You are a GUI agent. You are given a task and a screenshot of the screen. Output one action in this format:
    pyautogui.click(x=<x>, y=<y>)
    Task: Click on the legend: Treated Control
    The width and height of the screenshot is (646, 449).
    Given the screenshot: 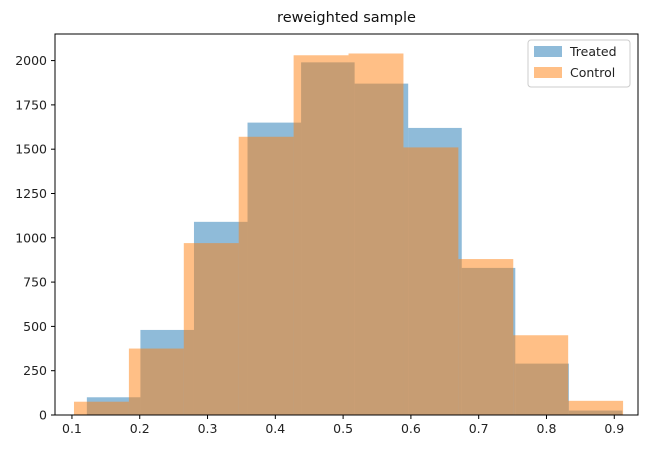 What is the action you would take?
    pyautogui.click(x=579, y=63)
    